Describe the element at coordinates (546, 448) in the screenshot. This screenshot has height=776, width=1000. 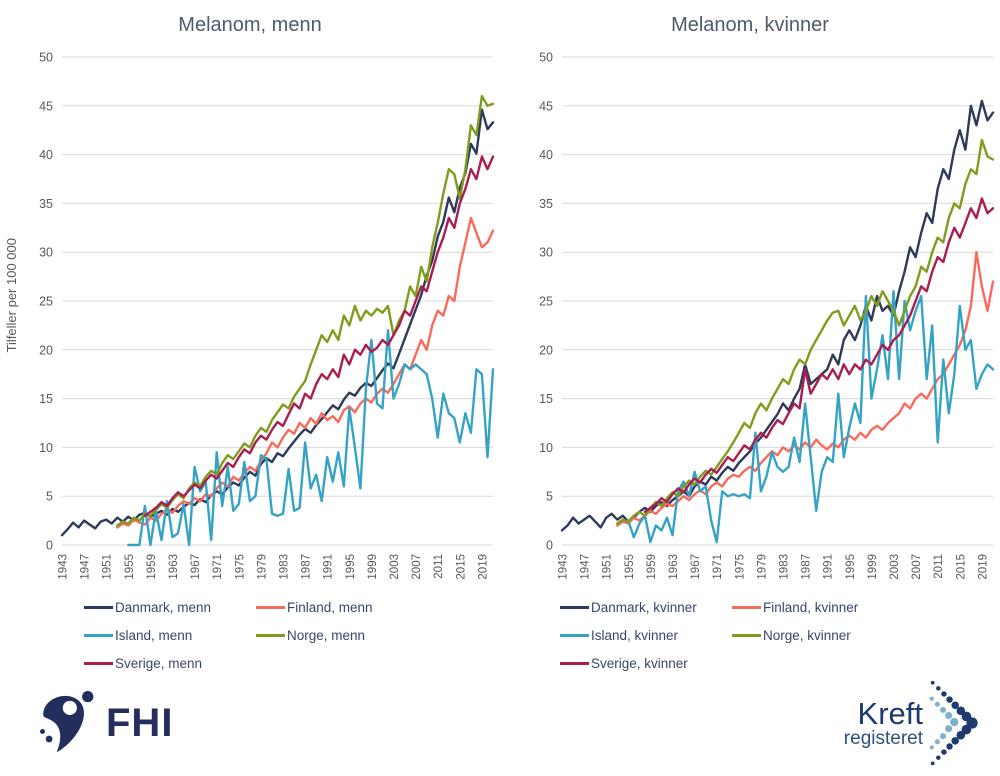
I see `y-tick-label: 10` at that location.